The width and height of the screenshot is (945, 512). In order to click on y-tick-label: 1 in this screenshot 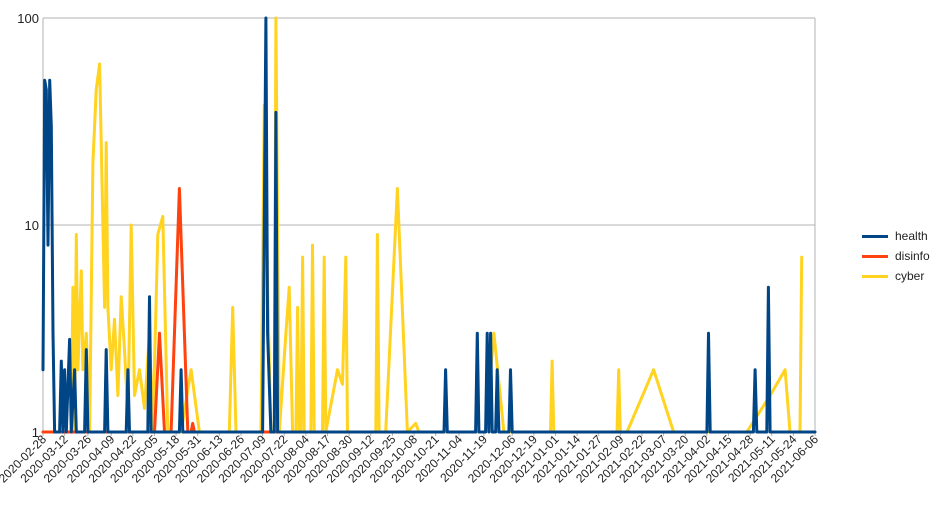, I will do `click(35, 432)`.